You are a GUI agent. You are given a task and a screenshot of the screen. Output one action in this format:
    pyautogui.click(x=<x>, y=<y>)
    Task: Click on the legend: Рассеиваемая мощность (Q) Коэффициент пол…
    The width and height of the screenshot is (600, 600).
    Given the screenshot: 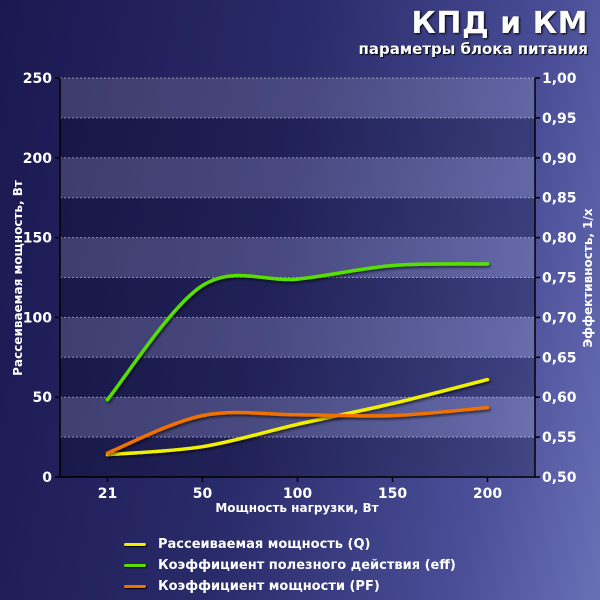 What is the action you would take?
    pyautogui.click(x=290, y=565)
    